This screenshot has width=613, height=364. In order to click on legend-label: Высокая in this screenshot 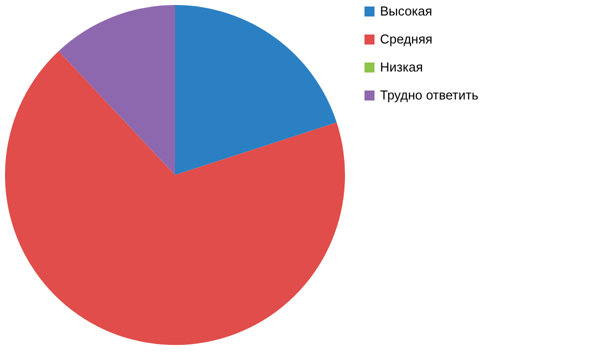, I will do `click(406, 11)`.